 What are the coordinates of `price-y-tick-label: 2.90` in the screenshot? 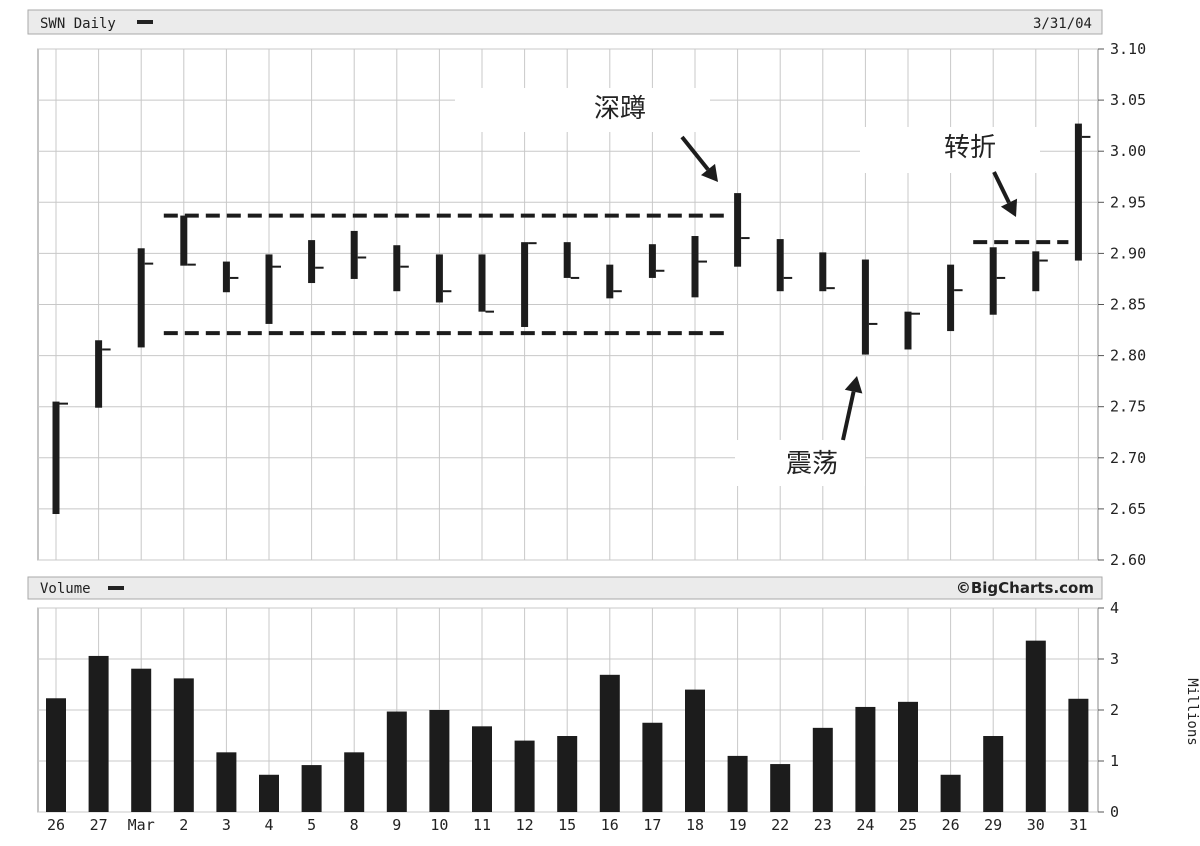 It's located at (1128, 253).